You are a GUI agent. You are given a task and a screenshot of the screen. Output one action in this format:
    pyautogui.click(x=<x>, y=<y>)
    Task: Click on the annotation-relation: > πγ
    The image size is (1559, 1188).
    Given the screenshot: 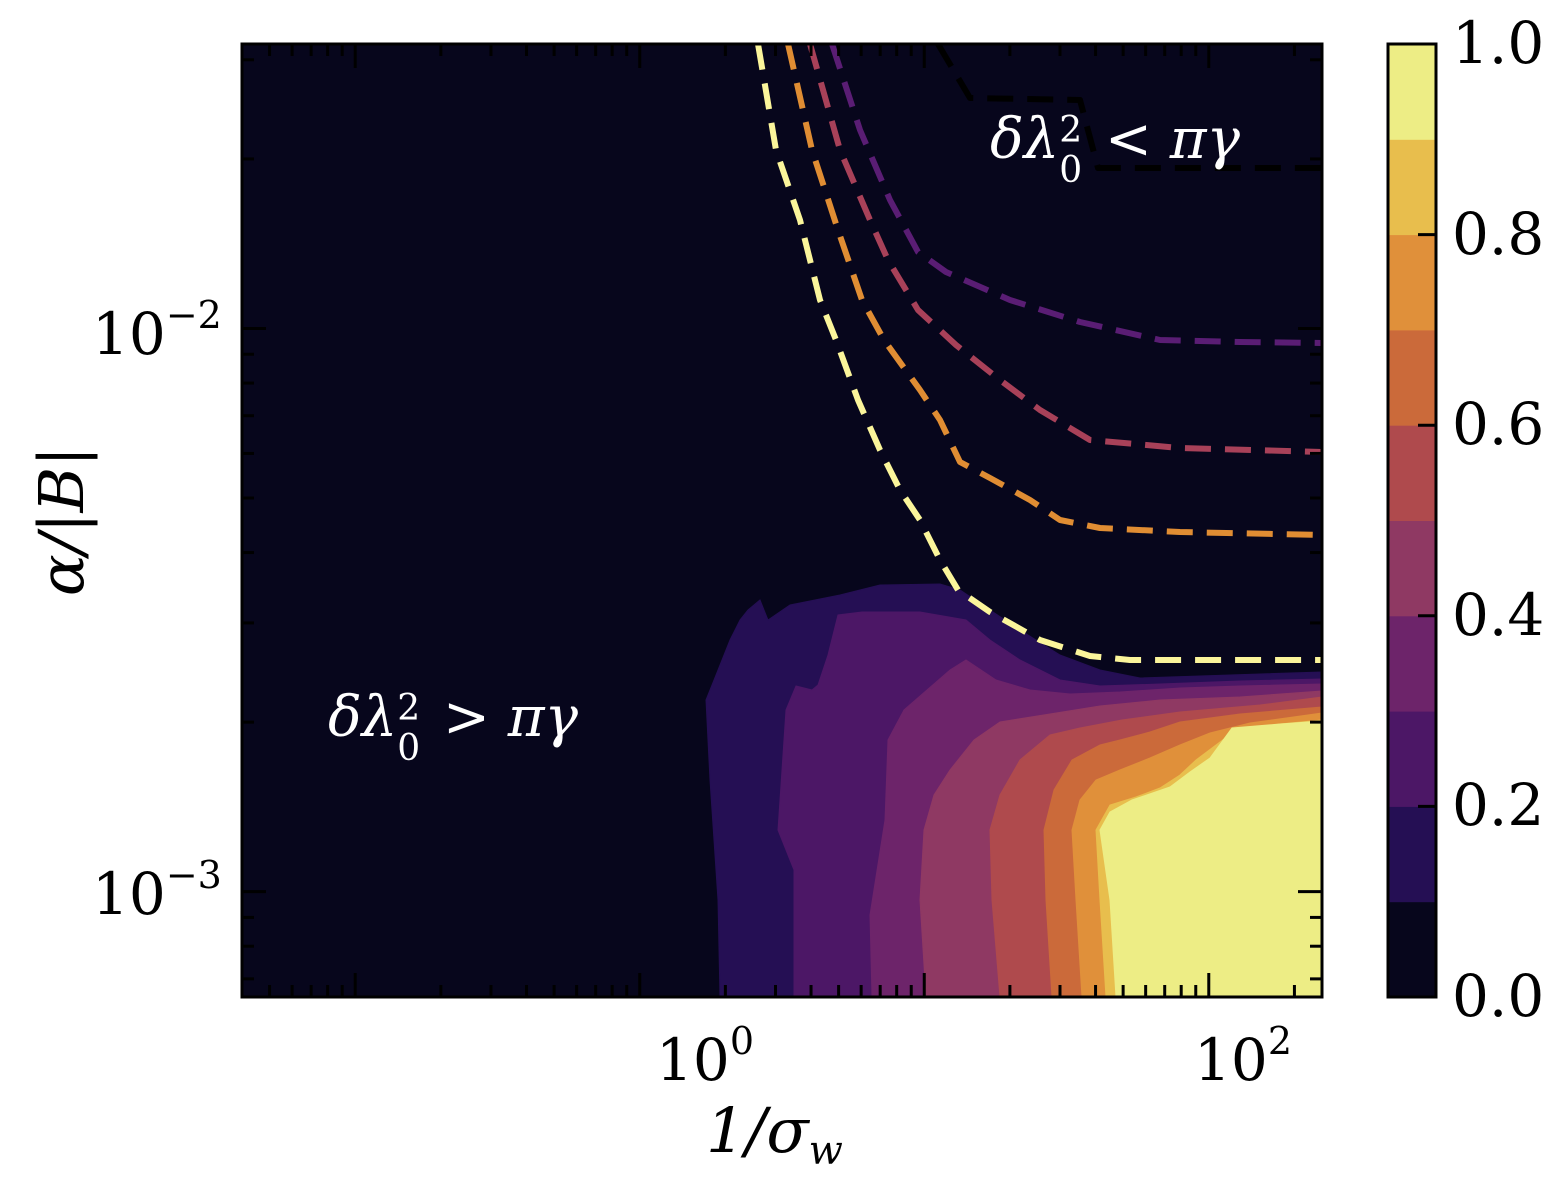 What is the action you would take?
    pyautogui.click(x=502, y=717)
    